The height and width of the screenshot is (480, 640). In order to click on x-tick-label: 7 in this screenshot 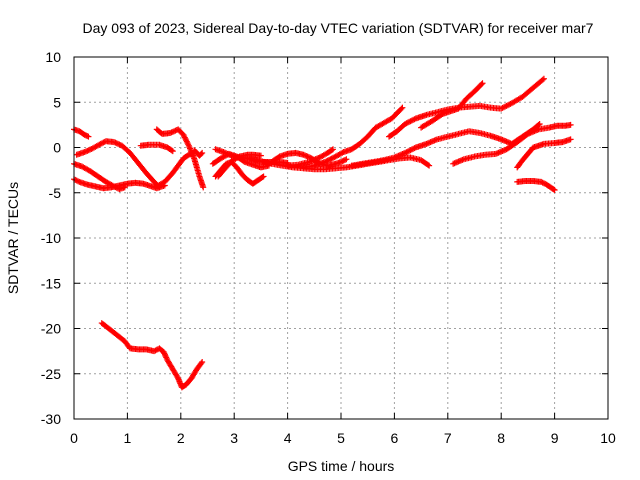, I will do `click(448, 438)`.